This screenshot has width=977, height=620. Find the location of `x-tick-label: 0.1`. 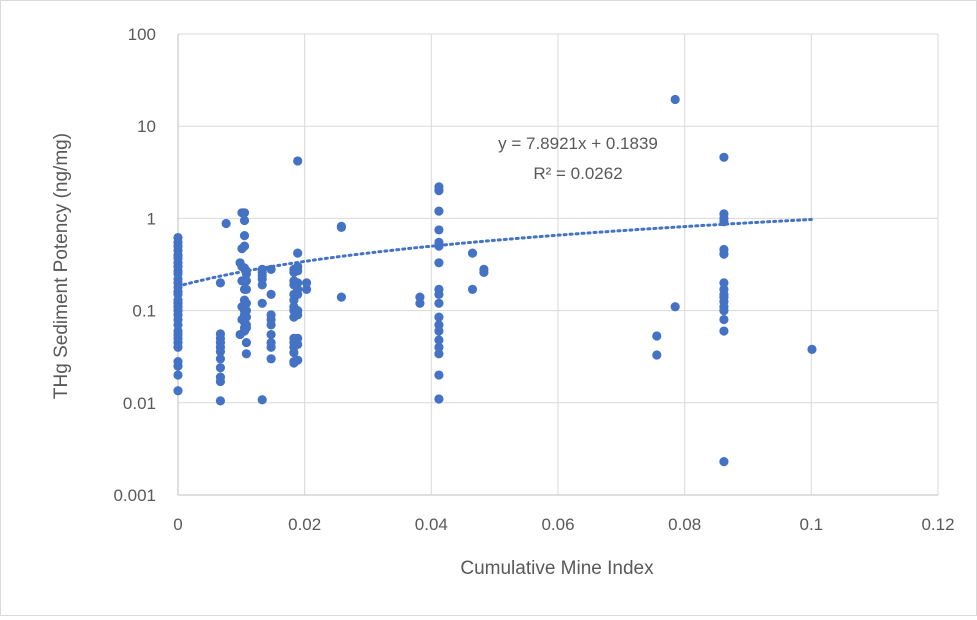

x-tick-label: 0.1 is located at coordinates (812, 524).